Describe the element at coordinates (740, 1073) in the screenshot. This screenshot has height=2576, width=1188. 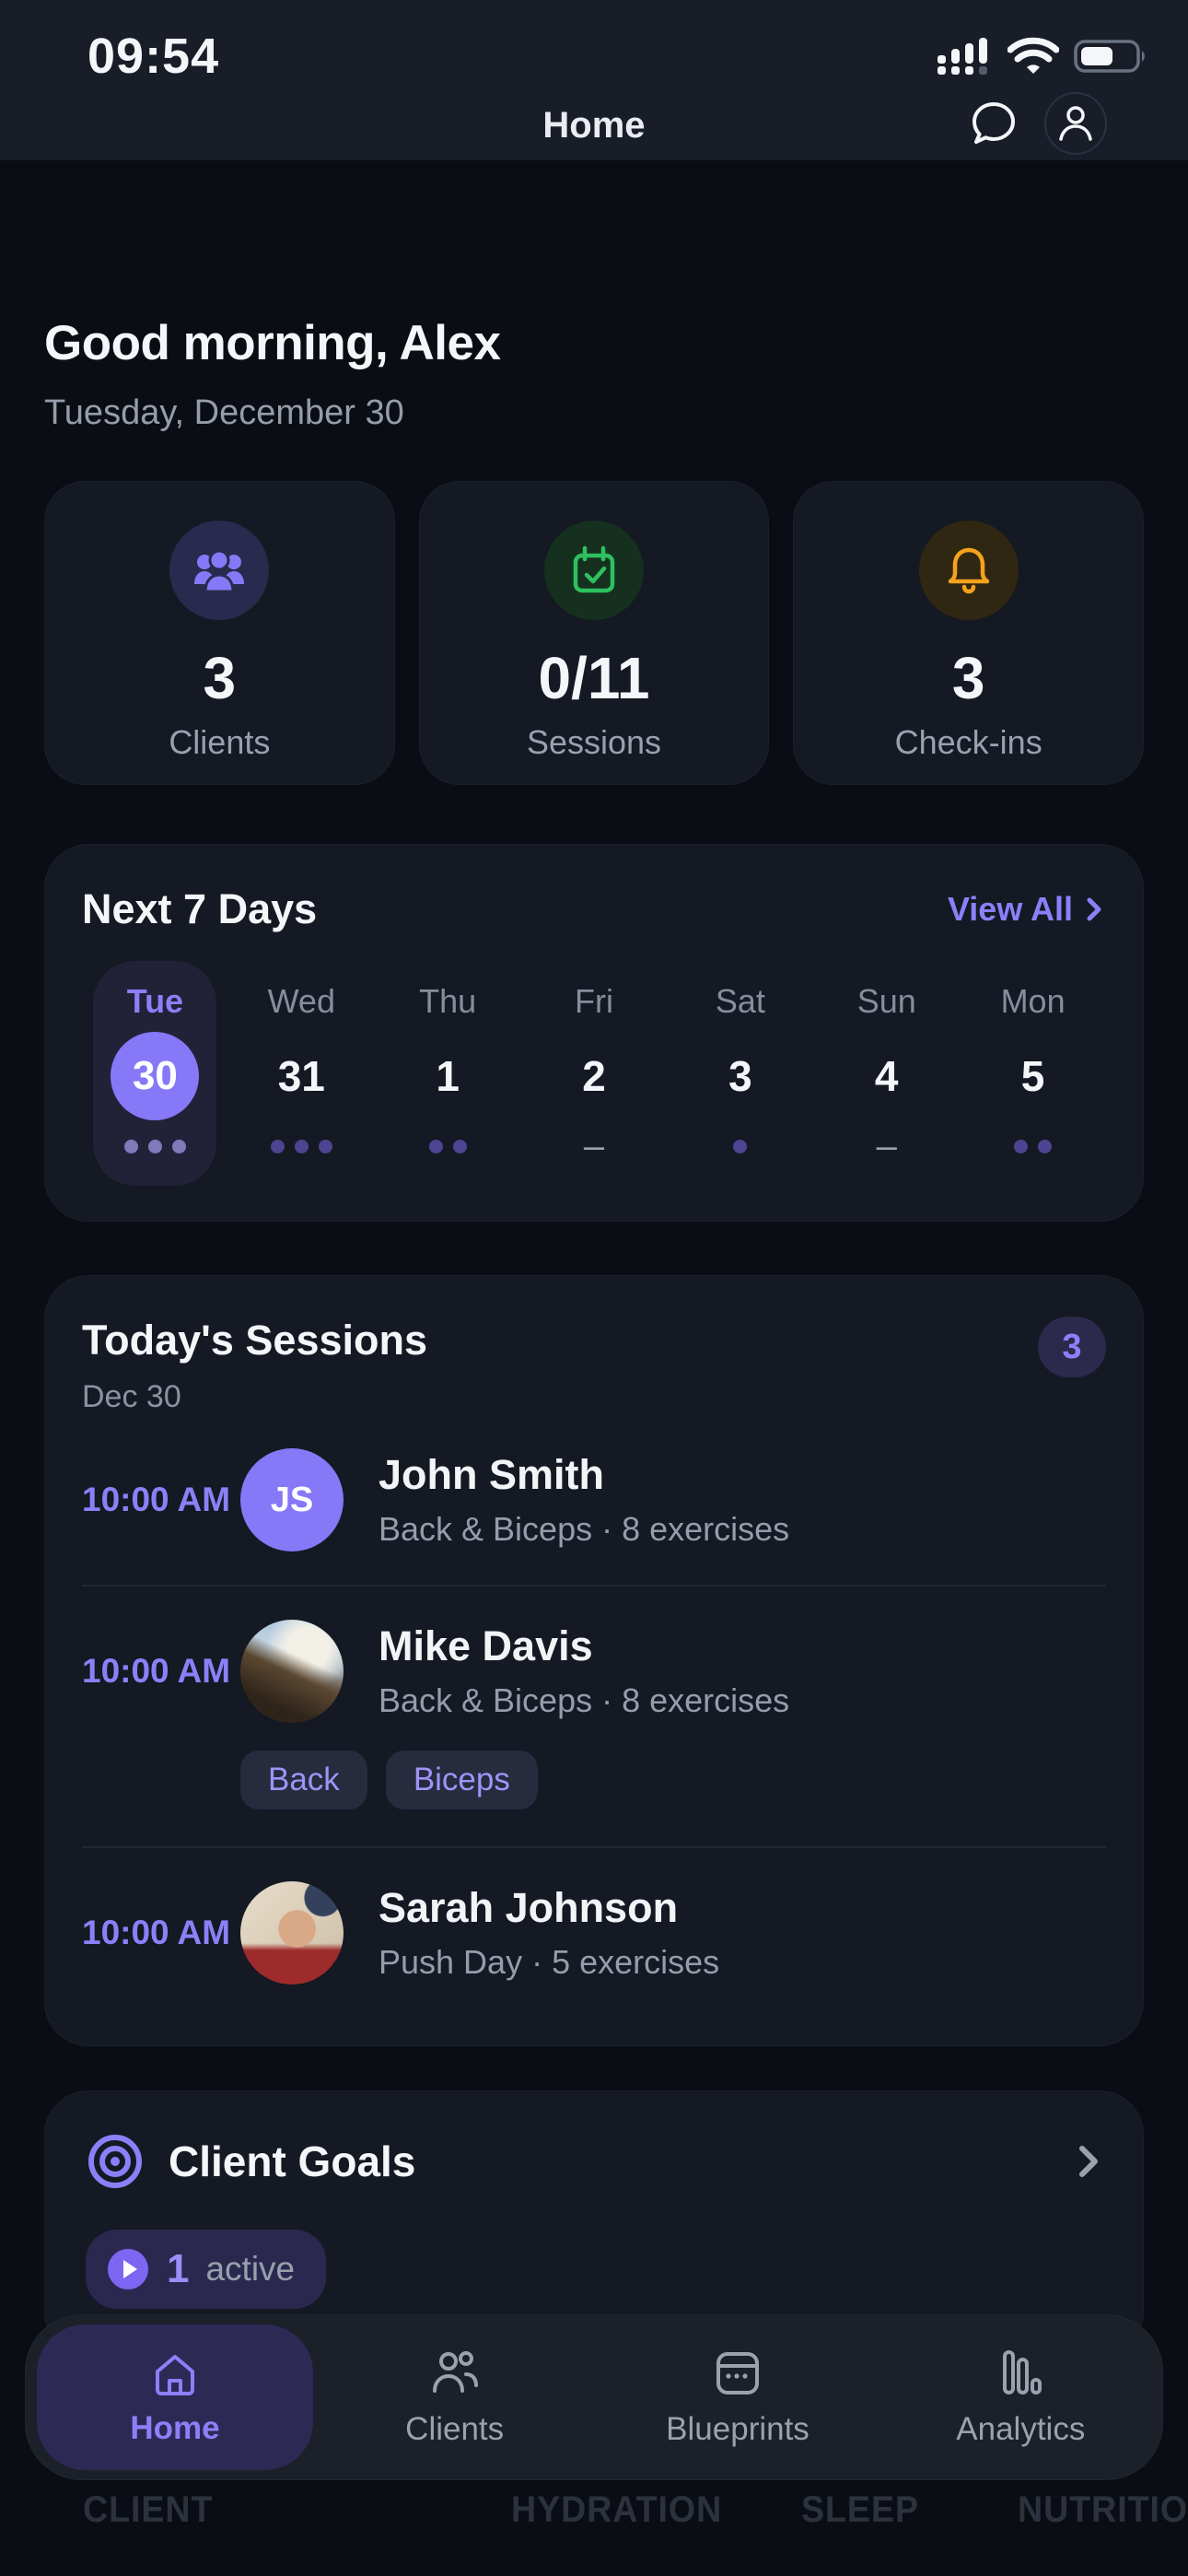
I see `day-col-sat: Sat 3` at that location.